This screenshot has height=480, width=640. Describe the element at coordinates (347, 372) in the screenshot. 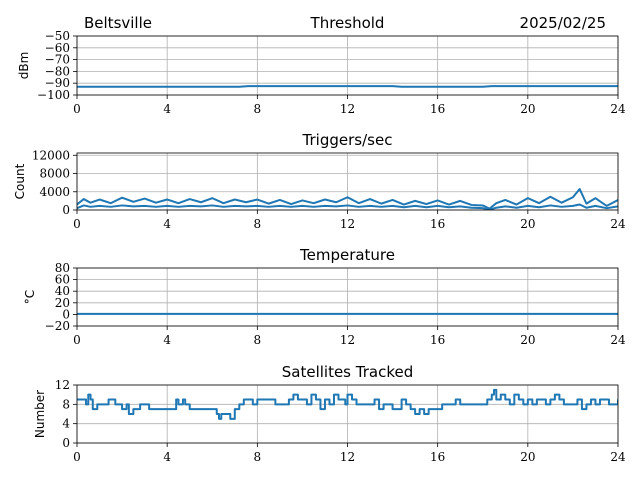

I see `panel-title: Satellites Tracked` at that location.